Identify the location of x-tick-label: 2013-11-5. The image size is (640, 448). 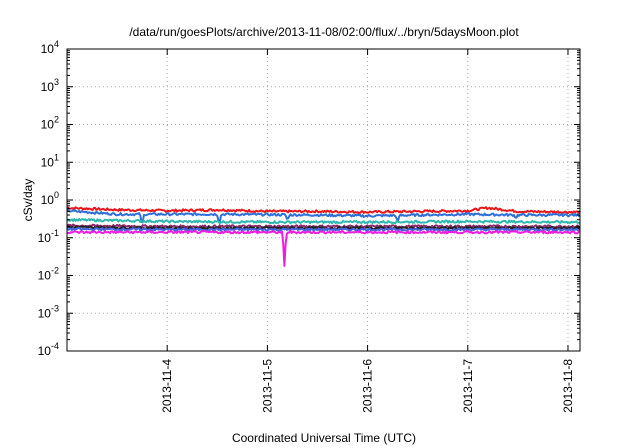
(267, 386).